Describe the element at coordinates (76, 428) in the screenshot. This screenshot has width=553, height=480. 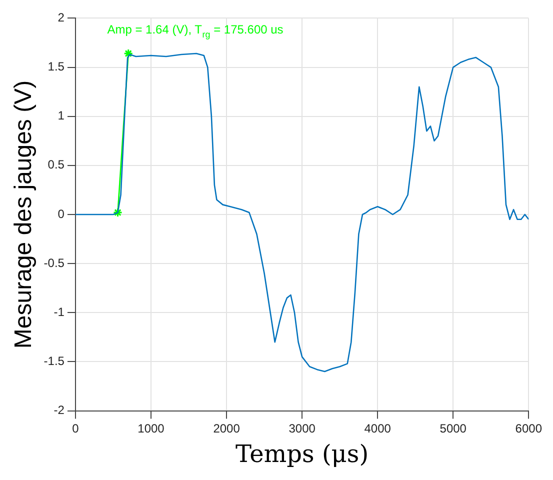
I see `x-tick-label: 0` at that location.